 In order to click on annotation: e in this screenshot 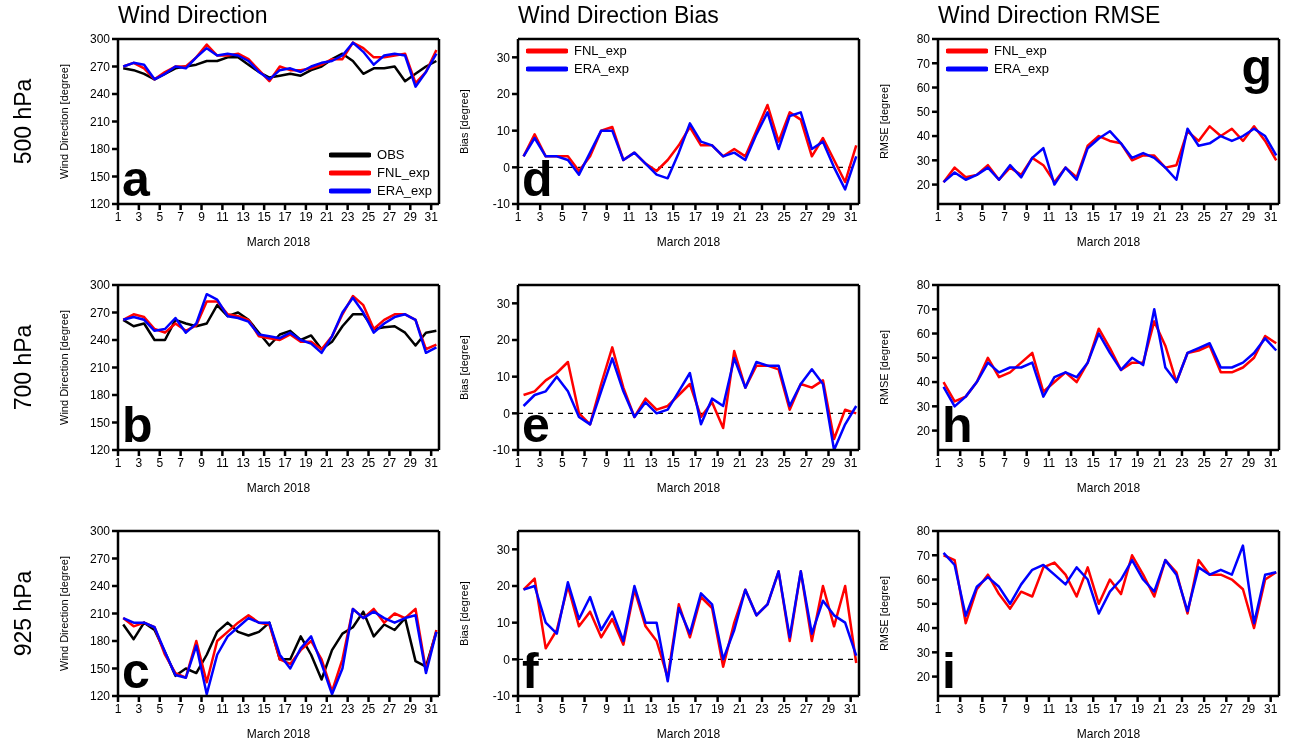, I will do `click(536, 425)`.